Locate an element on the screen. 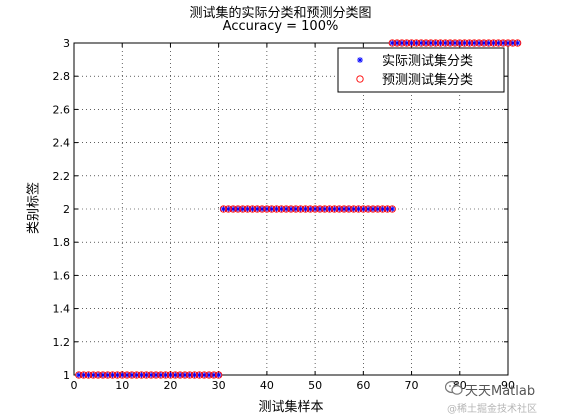 The width and height of the screenshot is (561, 420). legend-box is located at coordinates (421, 70).